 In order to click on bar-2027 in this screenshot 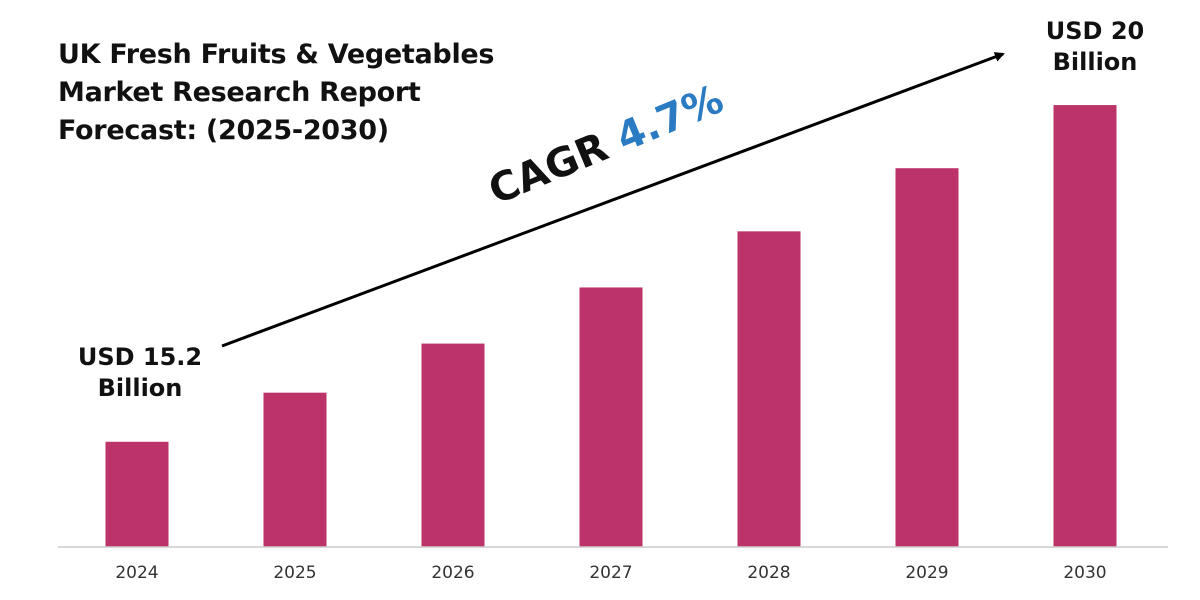, I will do `click(611, 417)`.